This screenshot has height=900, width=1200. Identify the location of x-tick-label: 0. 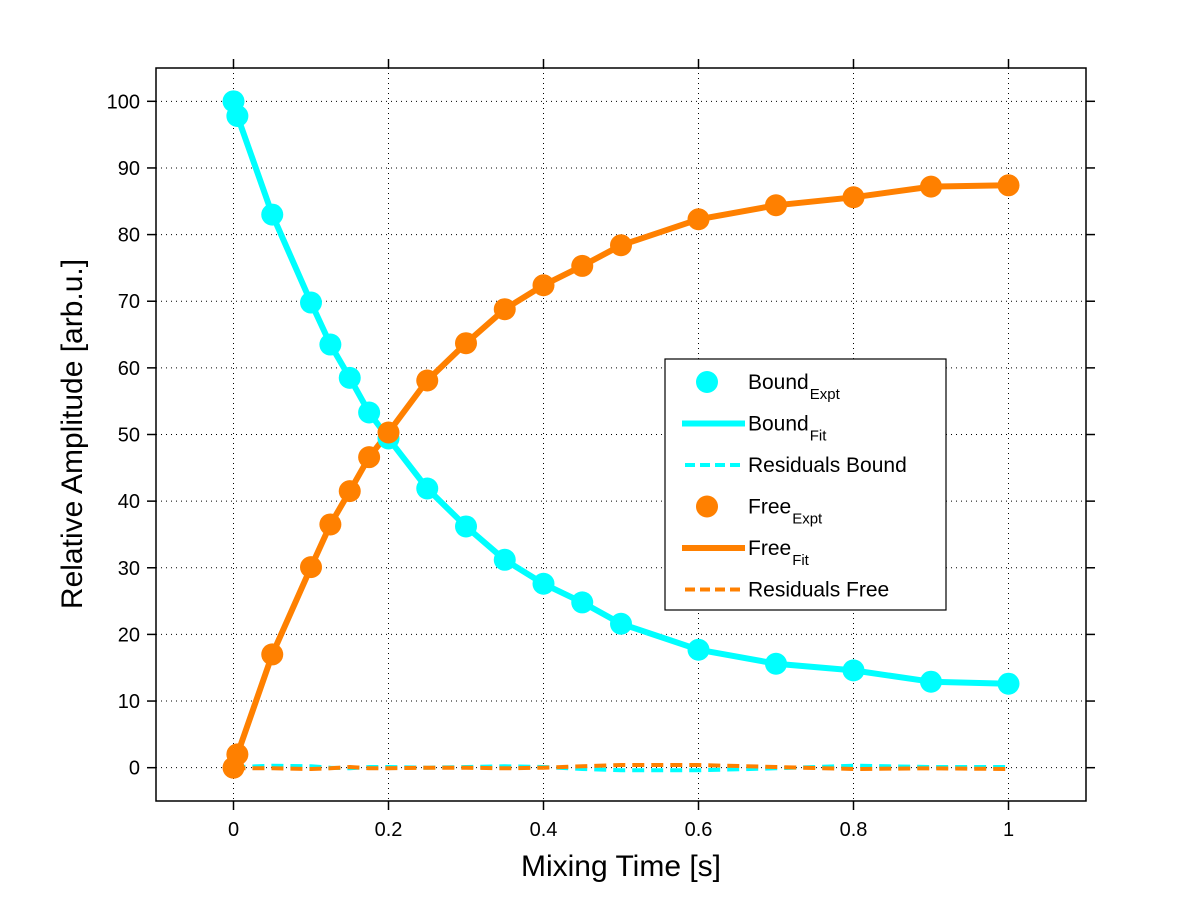
(233, 830).